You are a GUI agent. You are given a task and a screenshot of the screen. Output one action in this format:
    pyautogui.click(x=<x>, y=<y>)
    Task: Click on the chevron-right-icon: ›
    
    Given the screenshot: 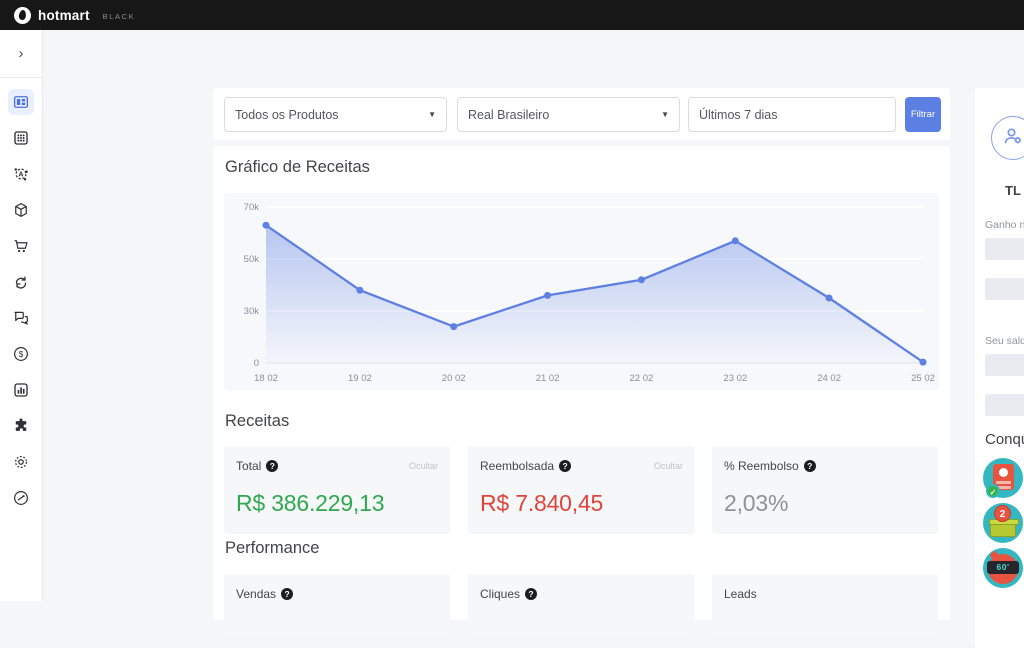 What is the action you would take?
    pyautogui.click(x=21, y=53)
    